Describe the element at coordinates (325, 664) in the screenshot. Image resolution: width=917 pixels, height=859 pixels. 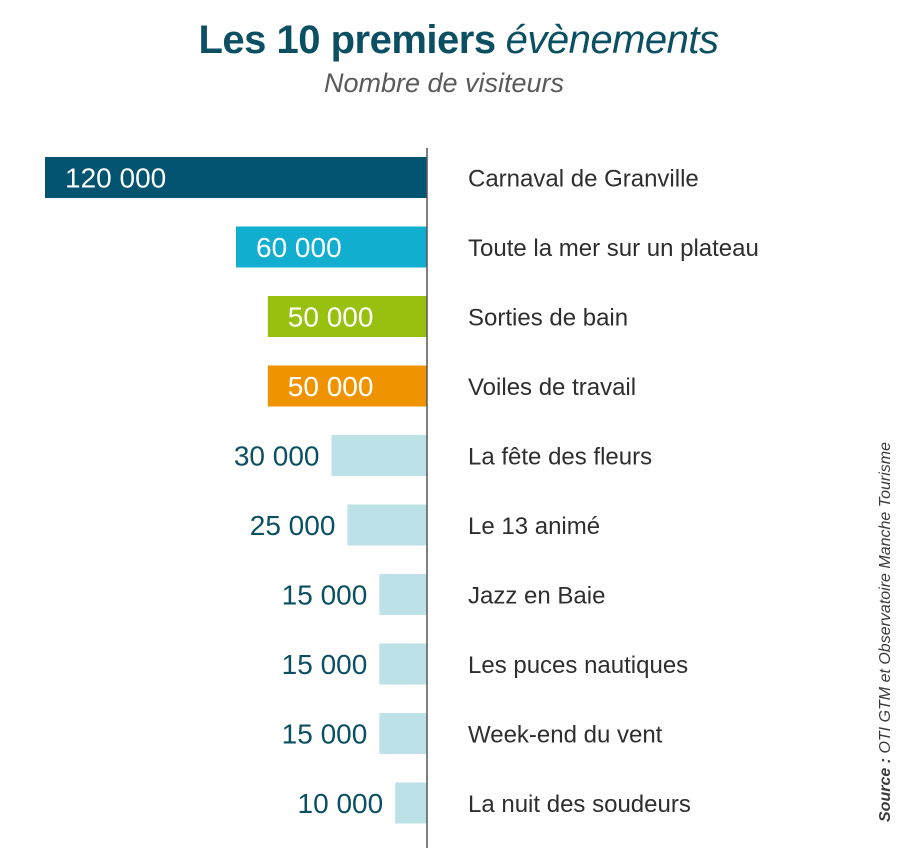
I see `value-label-8: 15 000` at that location.